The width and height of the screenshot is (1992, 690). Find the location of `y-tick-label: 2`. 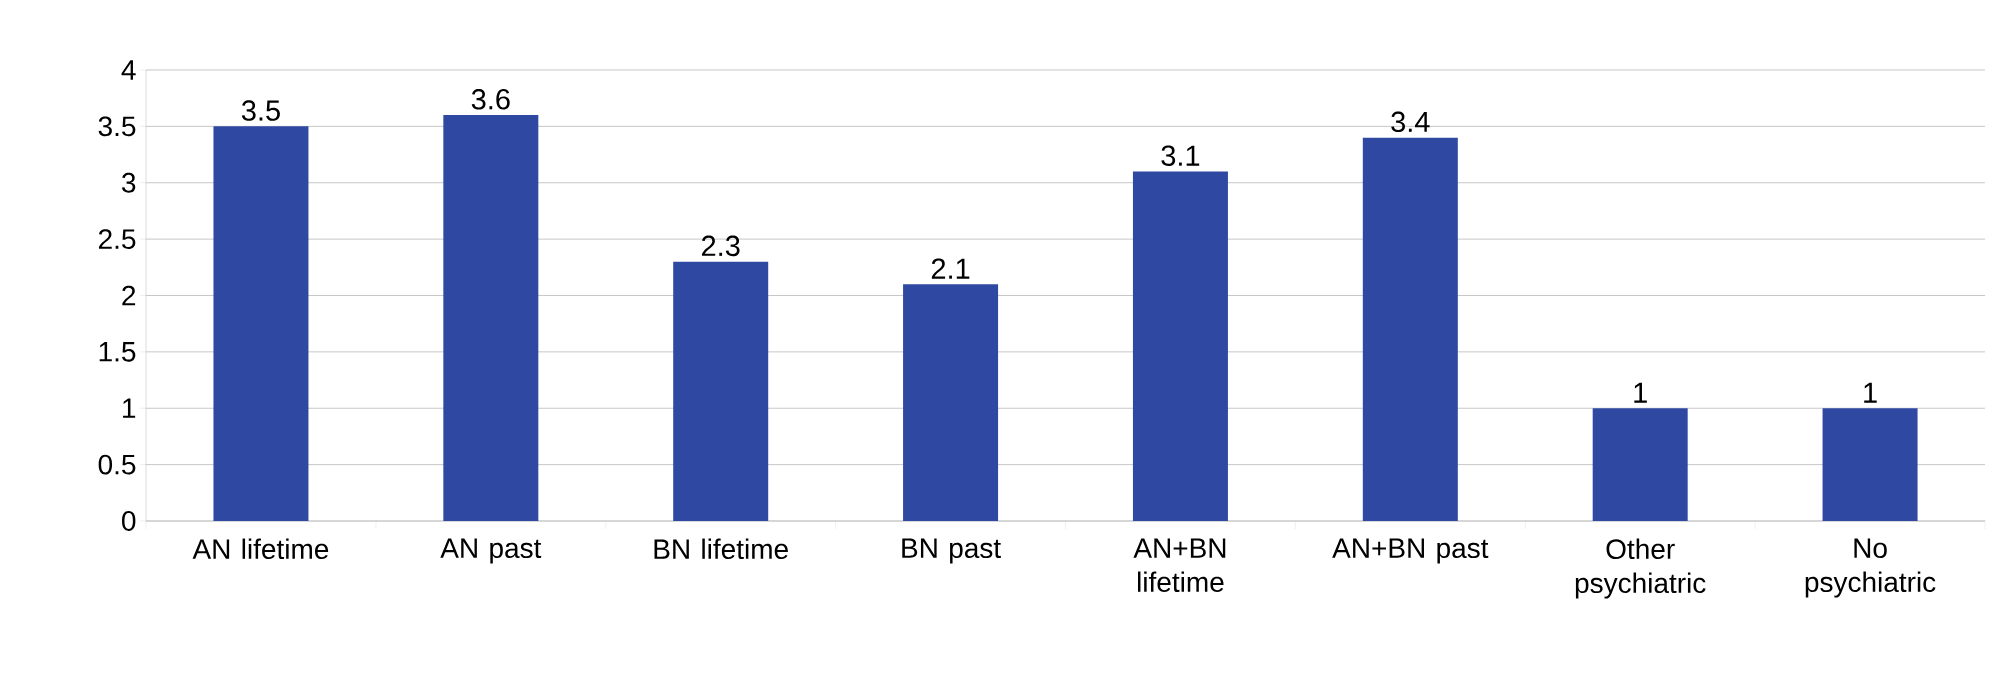

y-tick-label: 2 is located at coordinates (129, 295).